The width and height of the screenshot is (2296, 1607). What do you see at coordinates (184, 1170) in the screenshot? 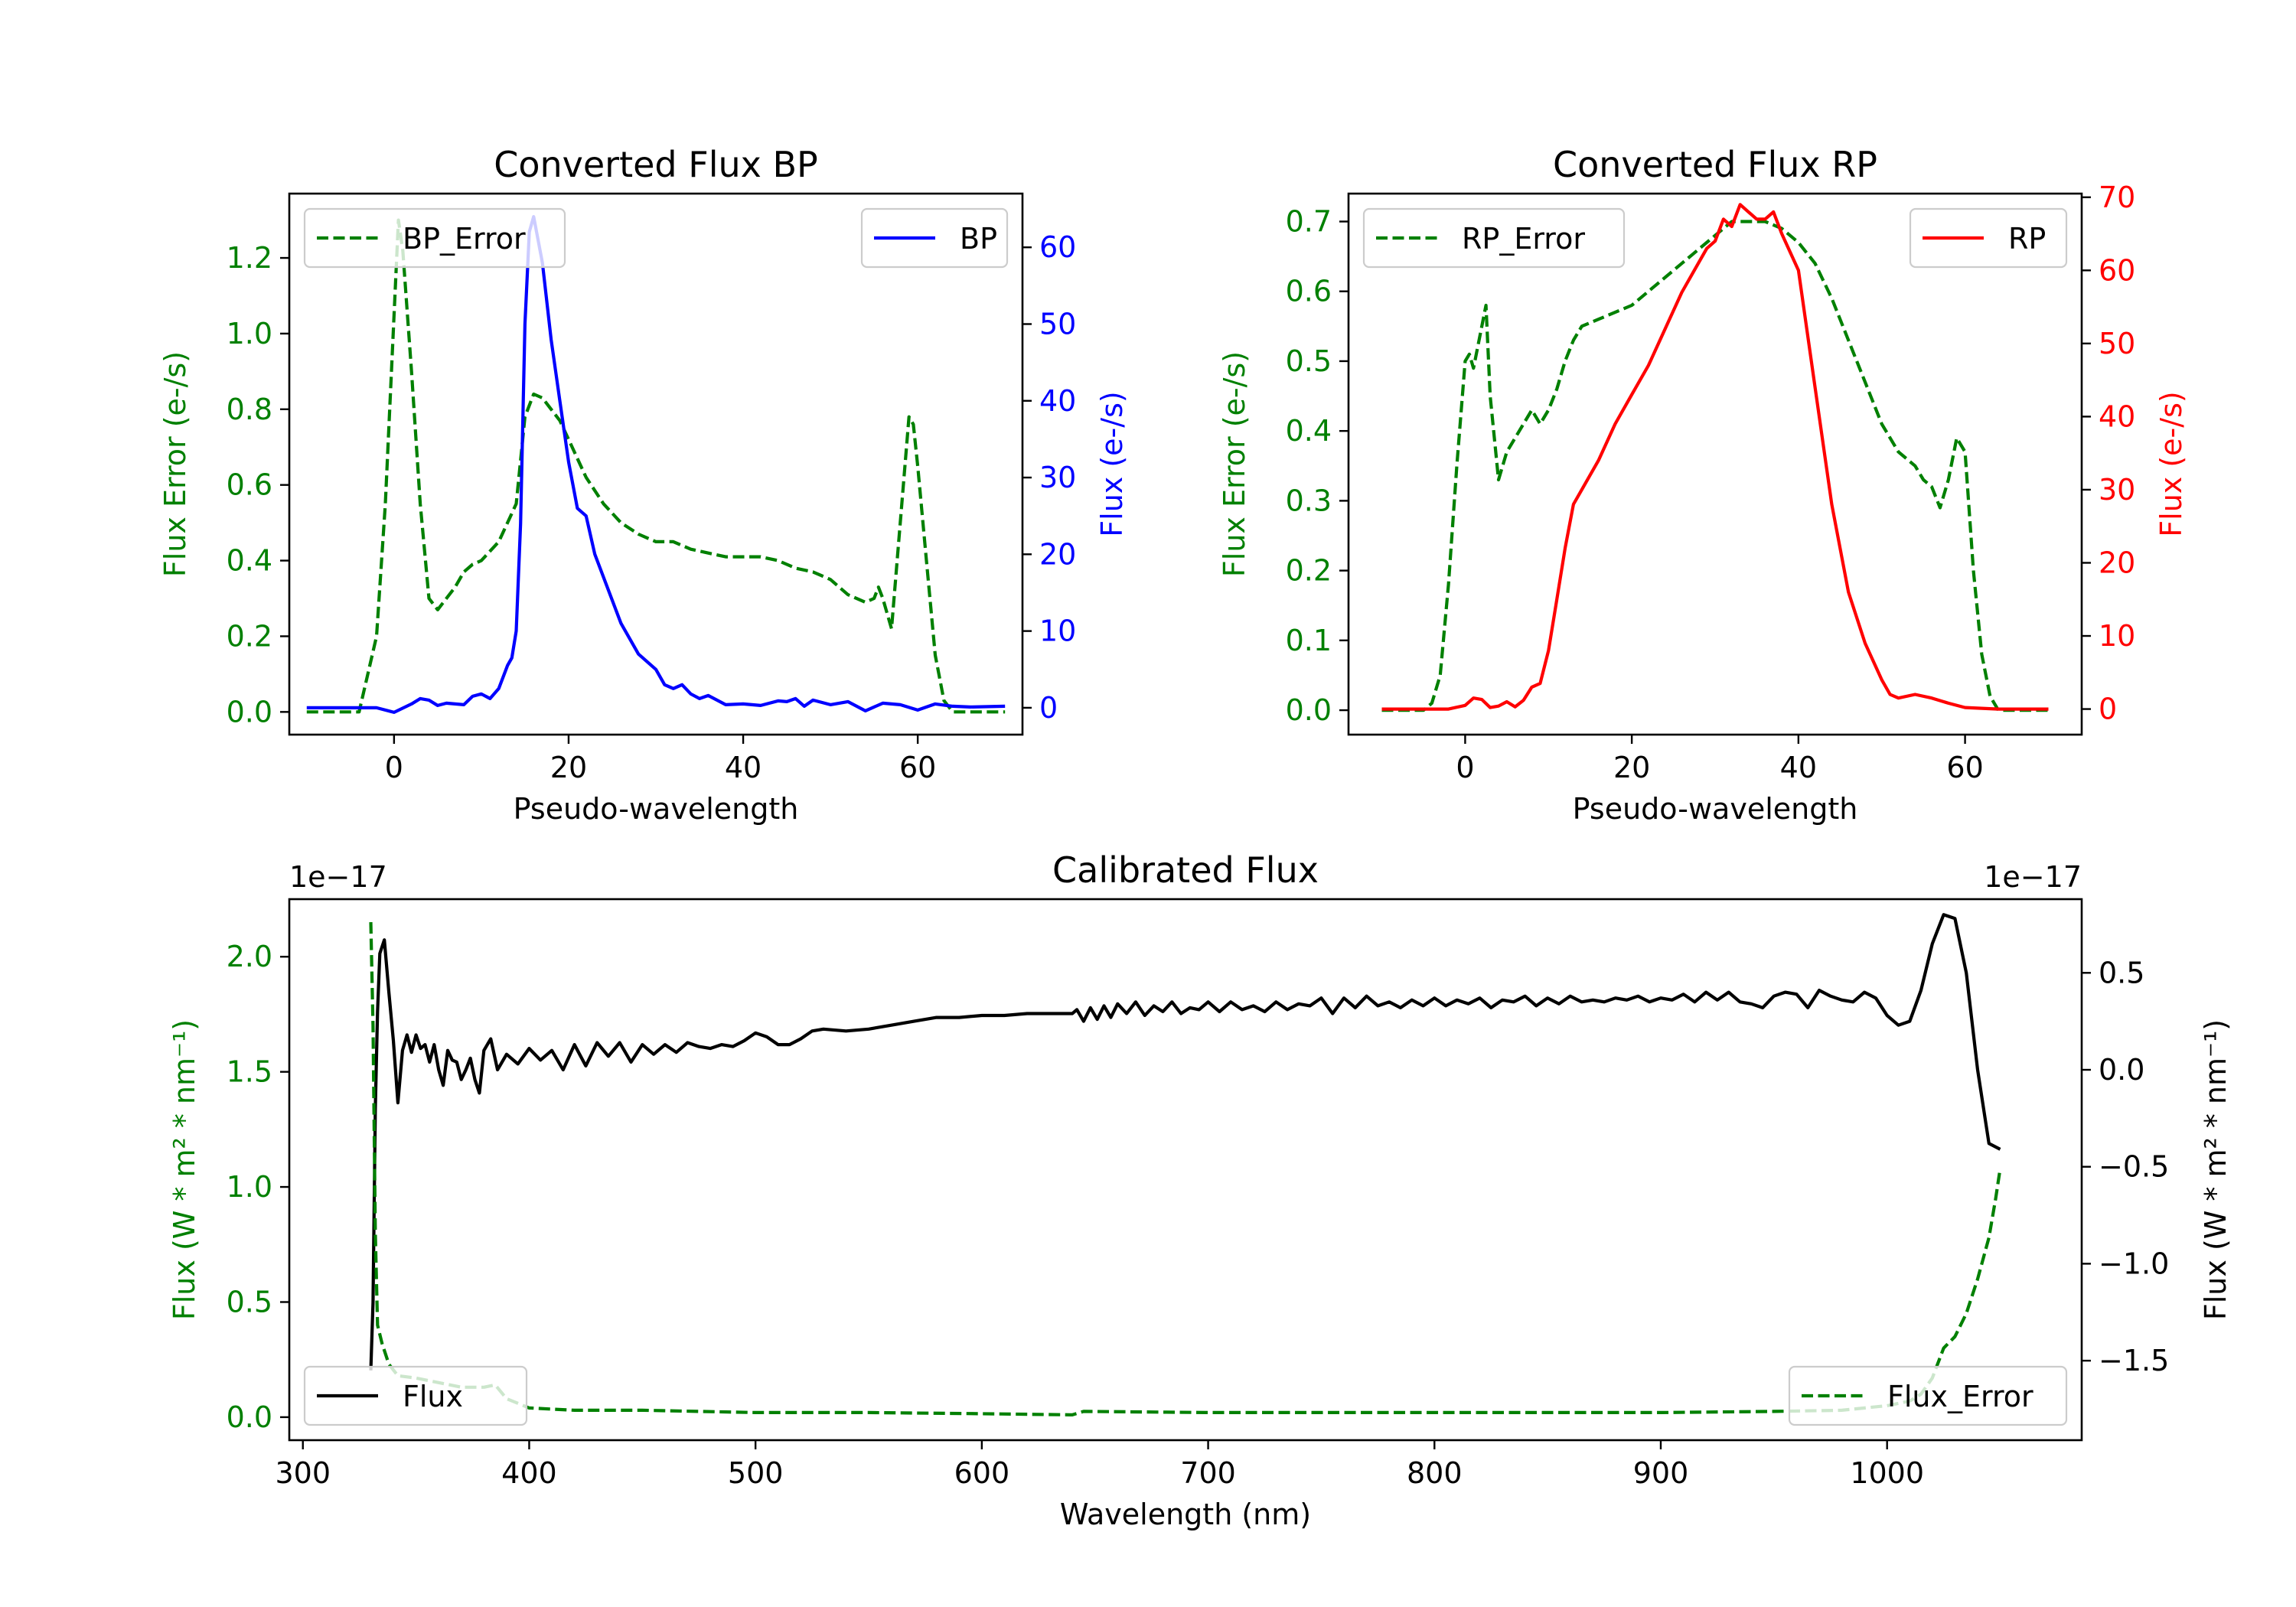
I see `y-left-axis-label: Flux (W * m² * nm⁻¹)` at bounding box center [184, 1170].